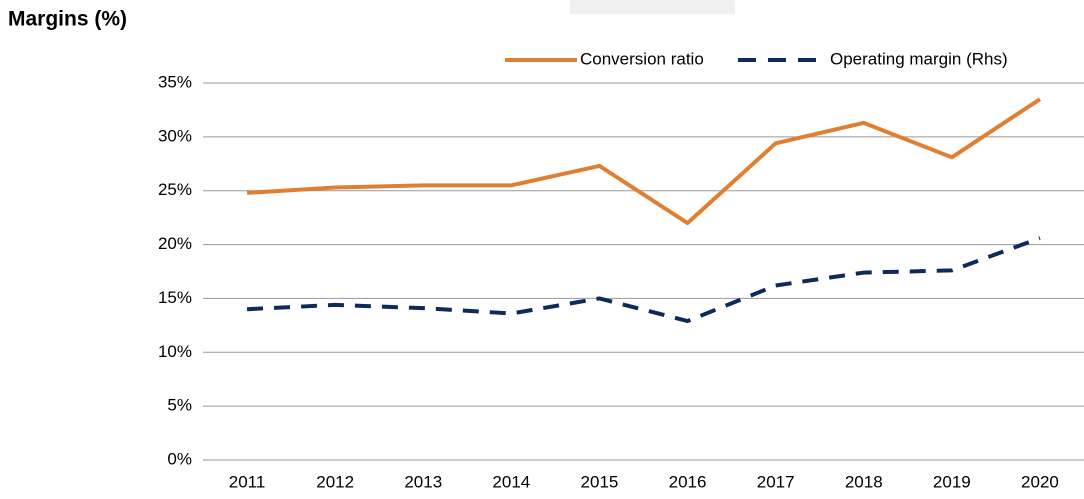 This screenshot has width=1084, height=499. What do you see at coordinates (776, 481) in the screenshot?
I see `x-tick-label: 2017` at bounding box center [776, 481].